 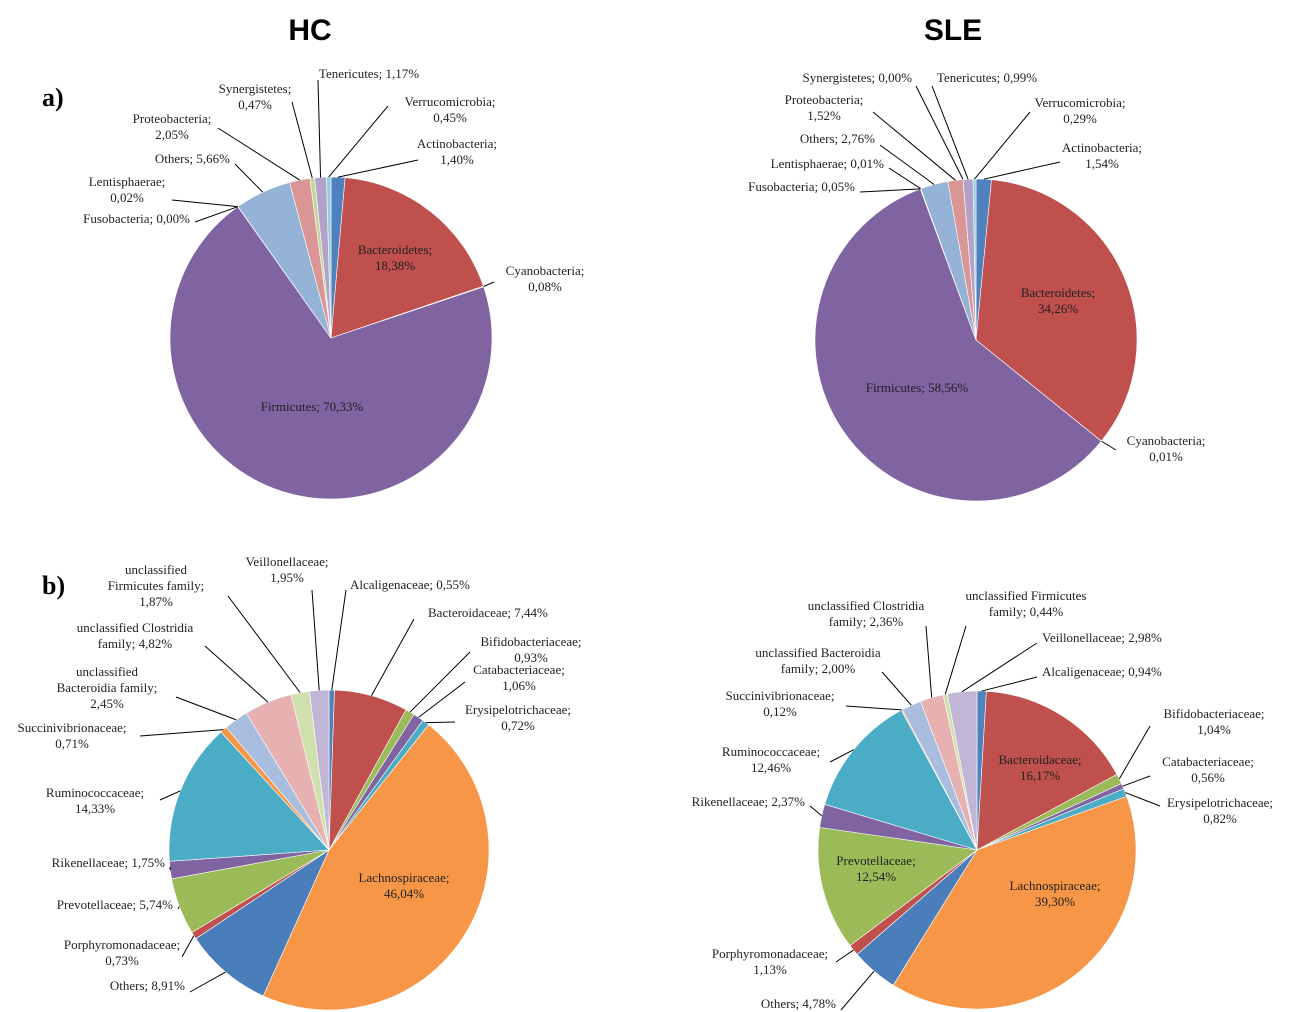 What do you see at coordinates (450, 109) in the screenshot?
I see `slice-label: Verrucomicrobia; 0,45%` at bounding box center [450, 109].